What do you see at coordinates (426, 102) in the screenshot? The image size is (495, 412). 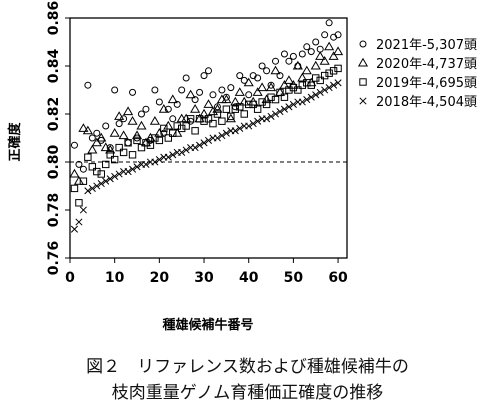 I see `legend-label: 2018年-4,504頭` at bounding box center [426, 102].